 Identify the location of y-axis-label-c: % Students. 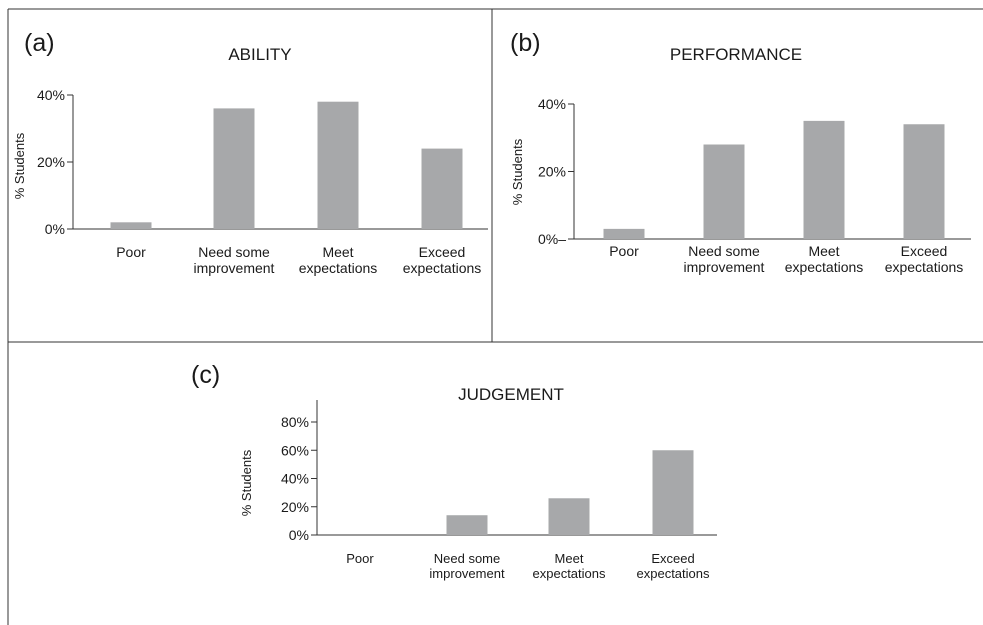
(246, 482).